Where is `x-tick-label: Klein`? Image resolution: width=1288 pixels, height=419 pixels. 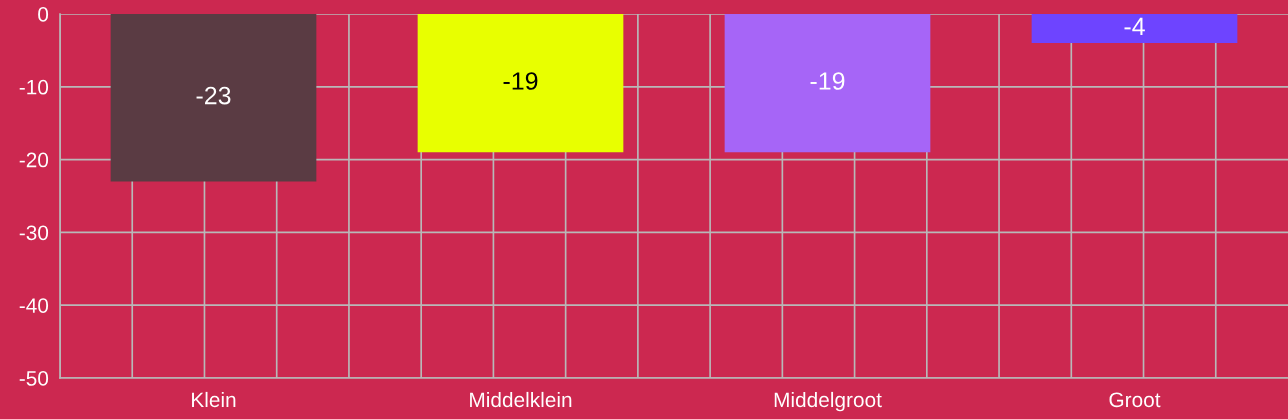 x-tick-label: Klein is located at coordinates (214, 399).